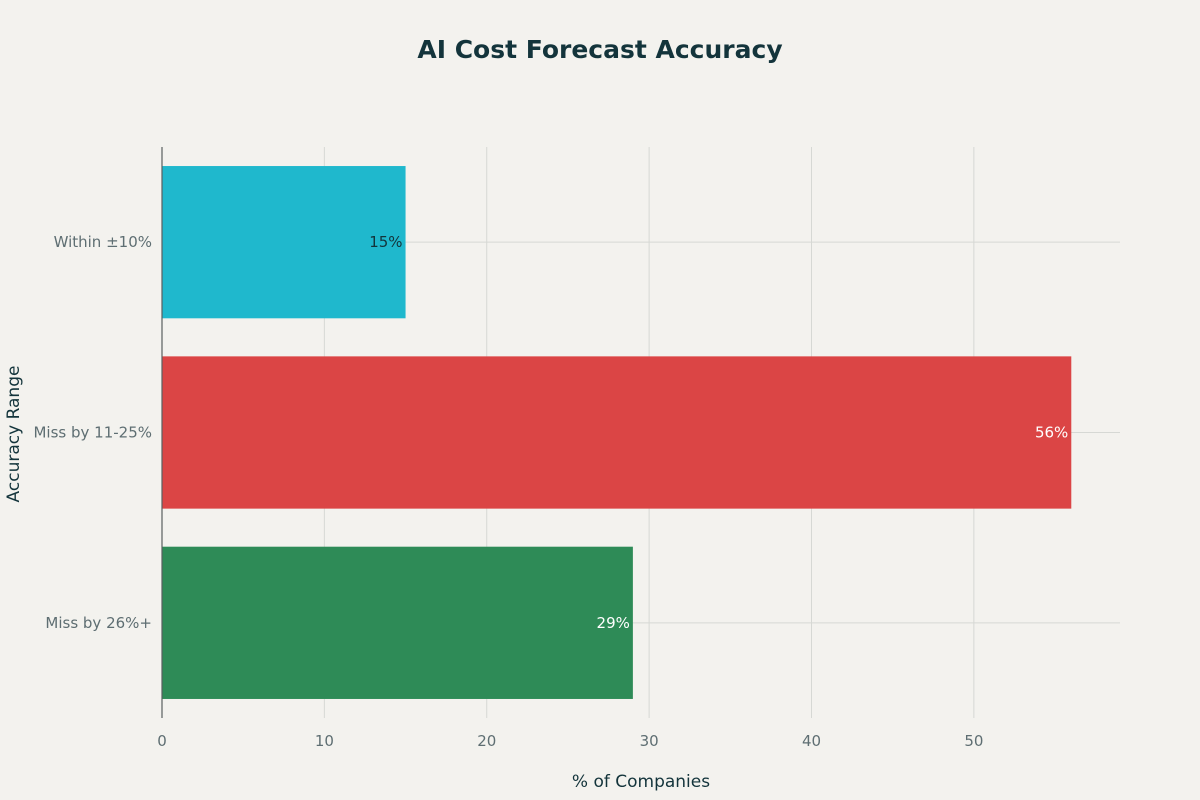 This screenshot has width=1200, height=800. What do you see at coordinates (162, 741) in the screenshot?
I see `x-tick-label: 0` at bounding box center [162, 741].